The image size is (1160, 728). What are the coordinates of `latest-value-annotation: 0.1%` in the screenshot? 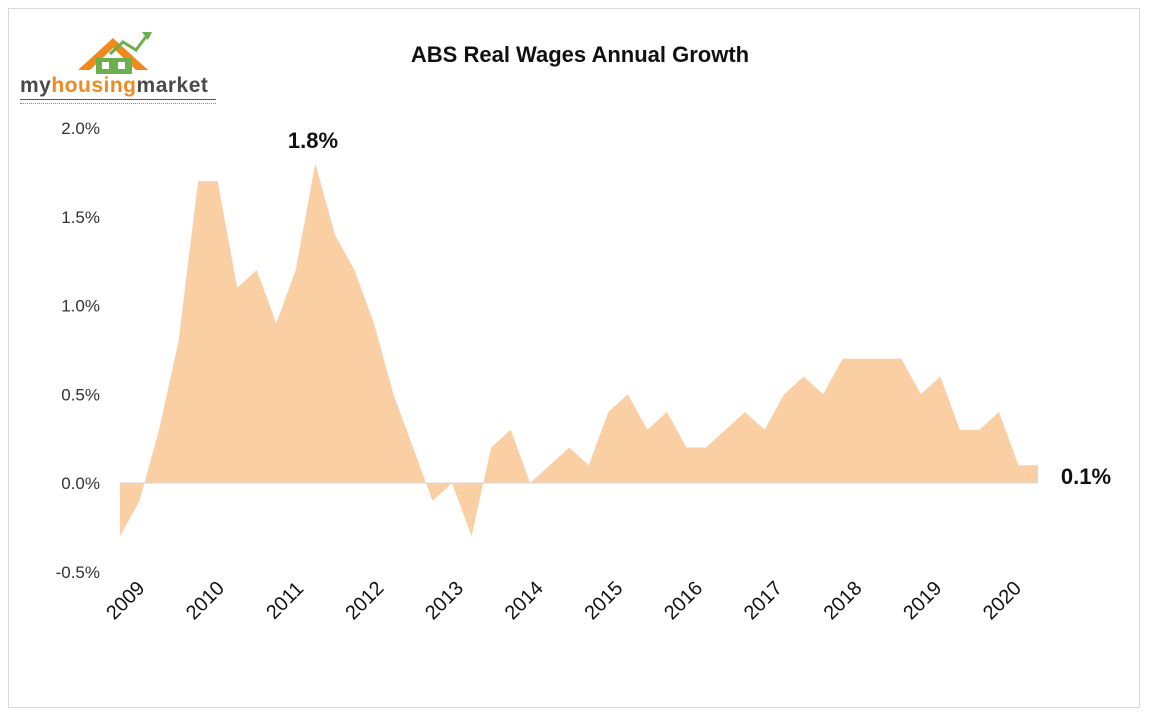 It's located at (1086, 476).